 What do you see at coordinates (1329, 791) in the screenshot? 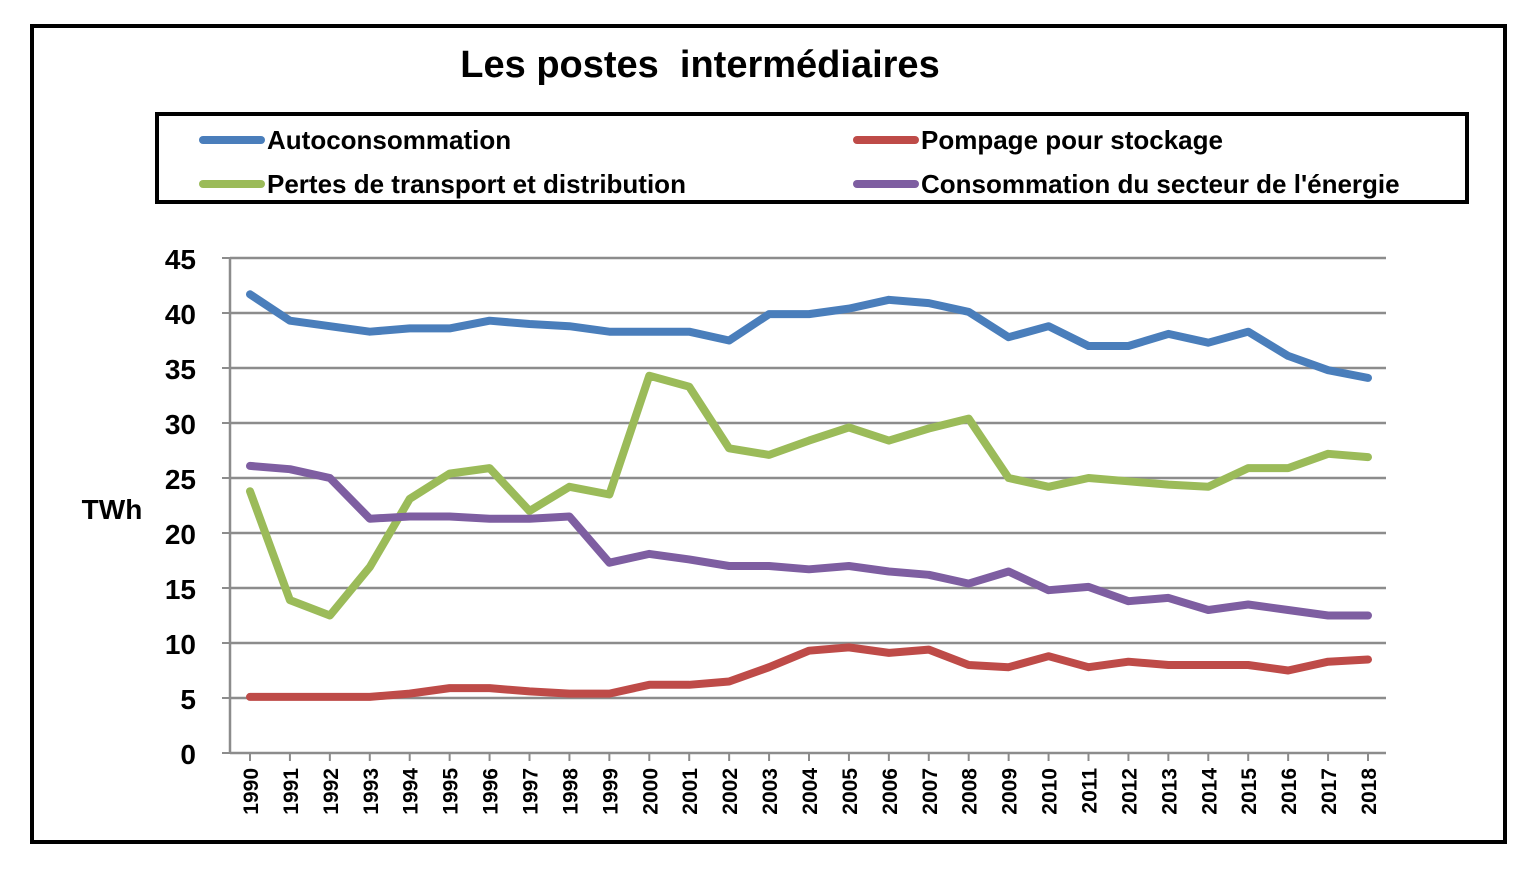
I see `x-tick-label: 2017` at bounding box center [1329, 791].